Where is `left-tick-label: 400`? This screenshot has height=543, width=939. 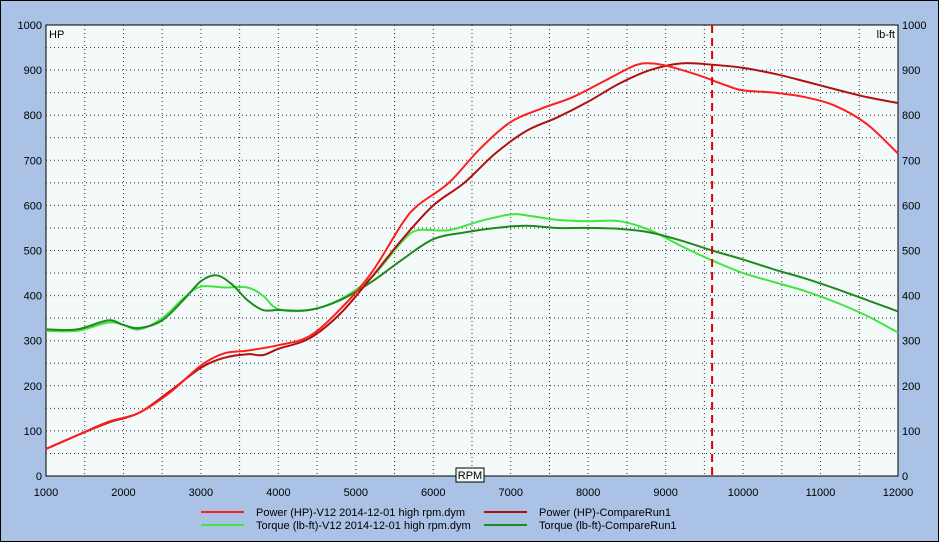
left-tick-label: 400 is located at coordinates (33, 297).